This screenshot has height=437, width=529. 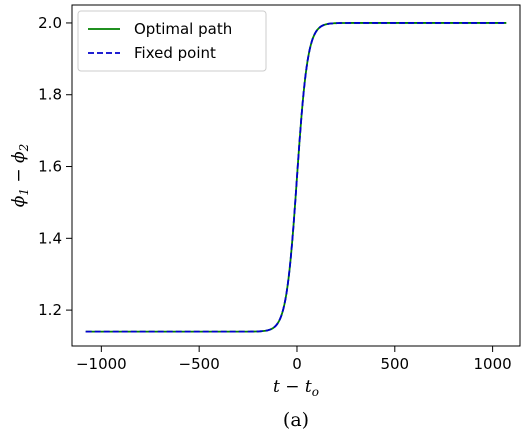 I want to click on figure-caption: (a), so click(x=296, y=420).